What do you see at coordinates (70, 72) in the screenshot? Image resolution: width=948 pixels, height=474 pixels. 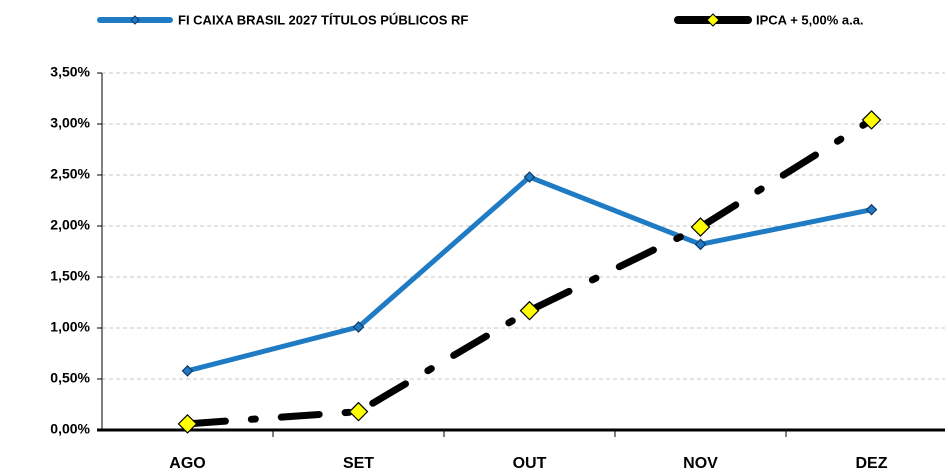 I see `y-tick-label: 3,50%` at bounding box center [70, 72].